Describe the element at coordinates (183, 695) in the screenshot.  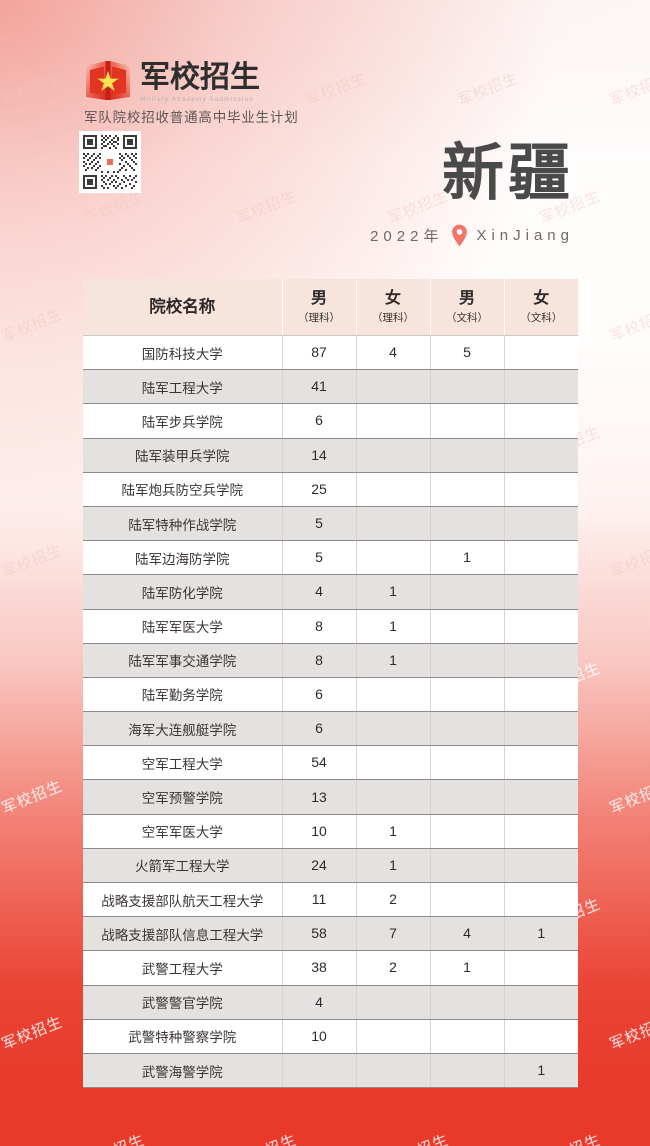
I see `cell-school-name: 陆军勤务学院` at that location.